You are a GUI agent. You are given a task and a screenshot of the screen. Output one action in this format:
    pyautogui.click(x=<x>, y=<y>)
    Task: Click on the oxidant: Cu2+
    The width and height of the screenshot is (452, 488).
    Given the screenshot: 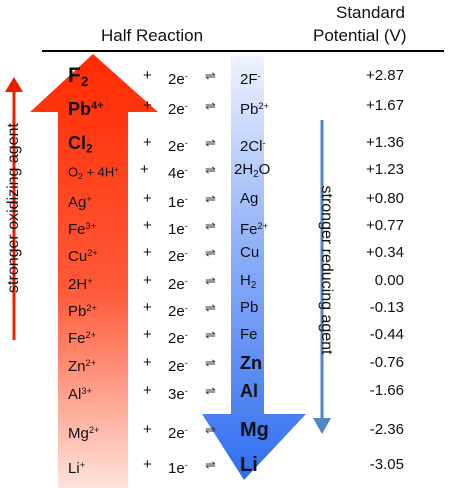 What is the action you would take?
    pyautogui.click(x=83, y=255)
    